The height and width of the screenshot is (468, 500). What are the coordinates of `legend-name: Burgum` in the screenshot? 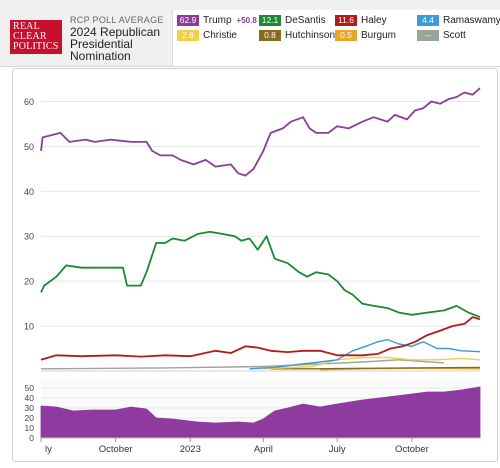 It's located at (379, 35).